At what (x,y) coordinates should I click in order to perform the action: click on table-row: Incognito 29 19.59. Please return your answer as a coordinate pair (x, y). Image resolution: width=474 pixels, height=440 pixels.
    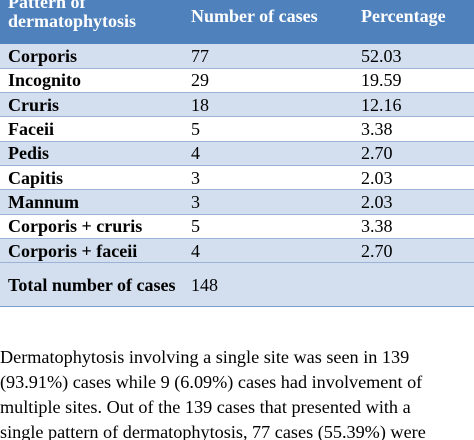
    Looking at the image, I should click on (237, 81).